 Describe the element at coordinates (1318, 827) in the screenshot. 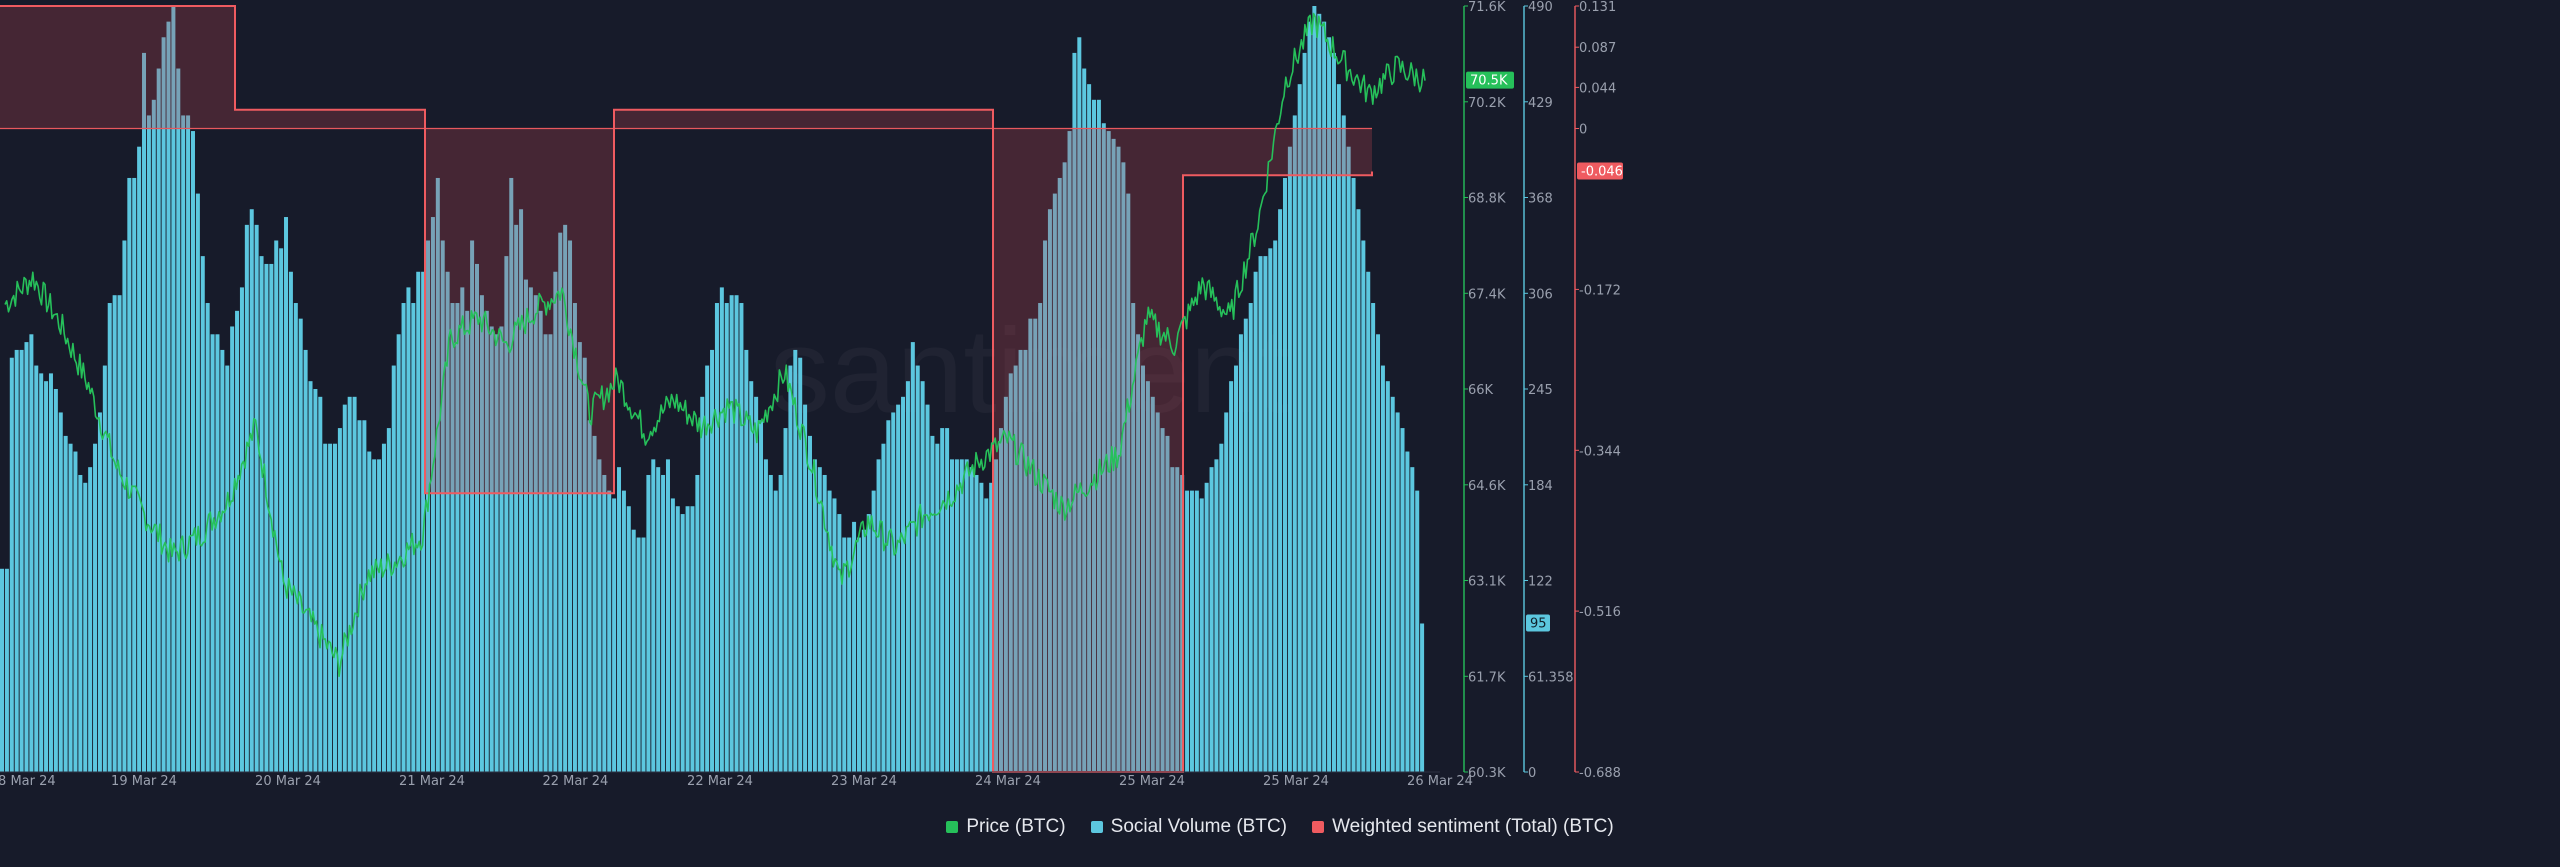

I see `sentiment-legend-swatch` at that location.